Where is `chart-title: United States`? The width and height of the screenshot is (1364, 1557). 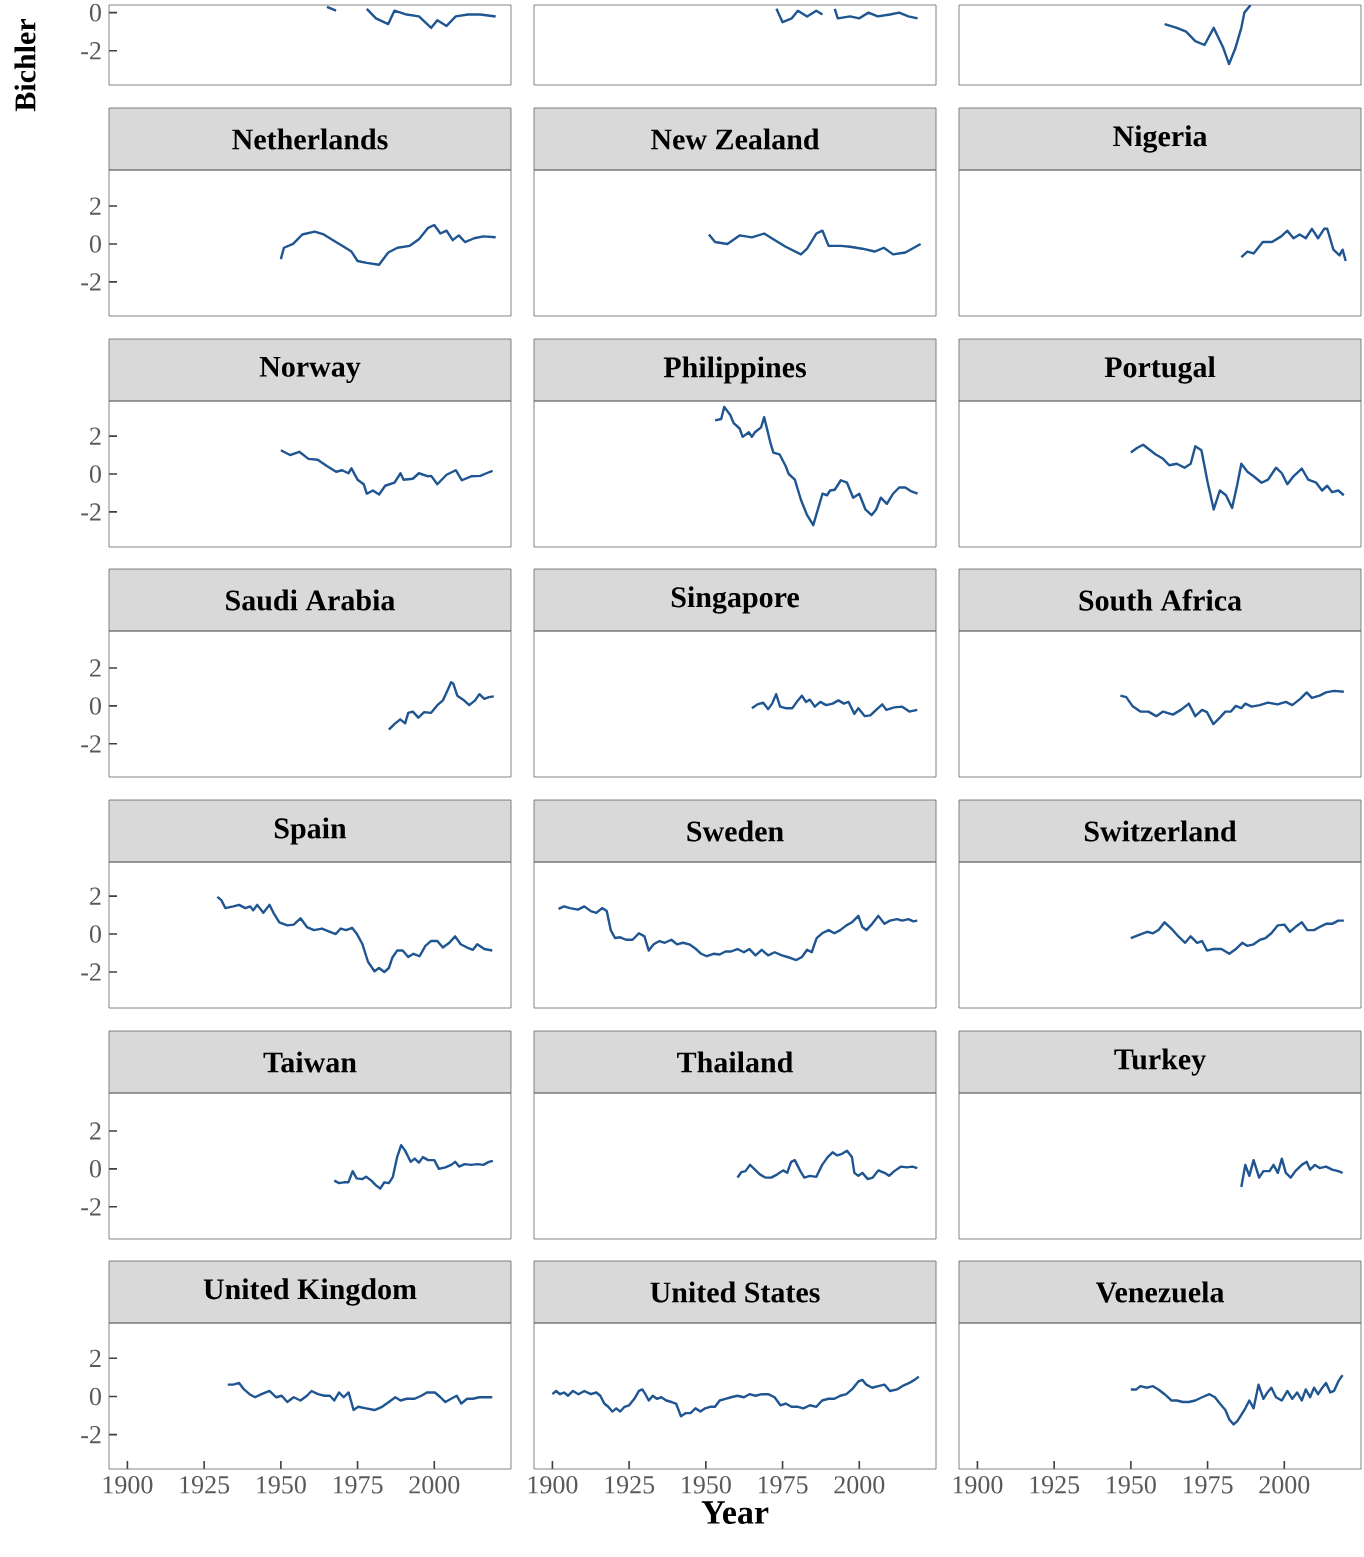 chart-title: United States is located at coordinates (735, 1292).